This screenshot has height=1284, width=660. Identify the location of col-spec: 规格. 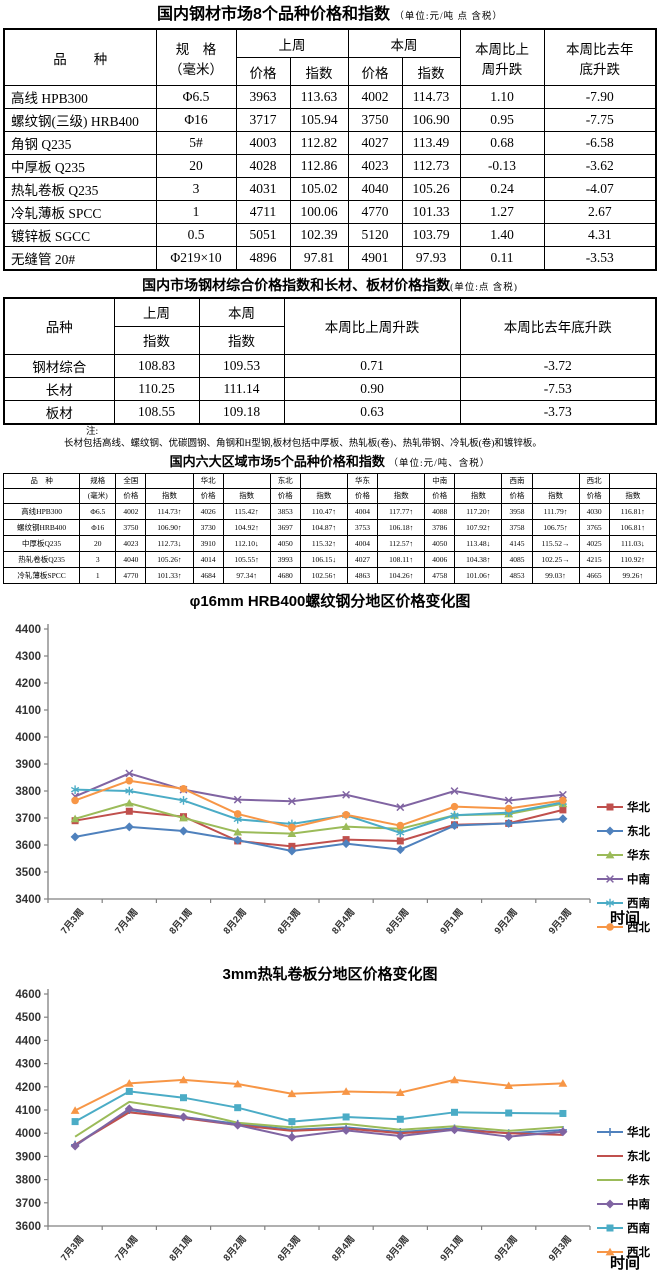
(98, 480).